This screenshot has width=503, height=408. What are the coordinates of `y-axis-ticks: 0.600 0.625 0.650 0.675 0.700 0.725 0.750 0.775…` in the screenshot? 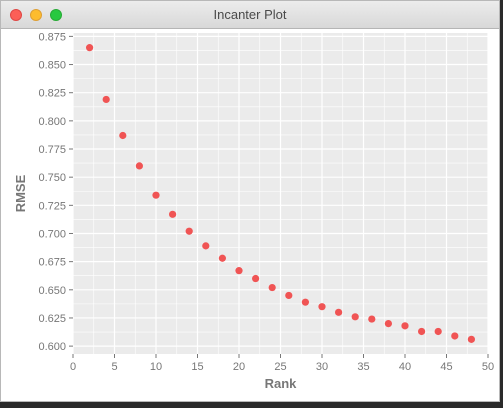 It's located at (55, 192).